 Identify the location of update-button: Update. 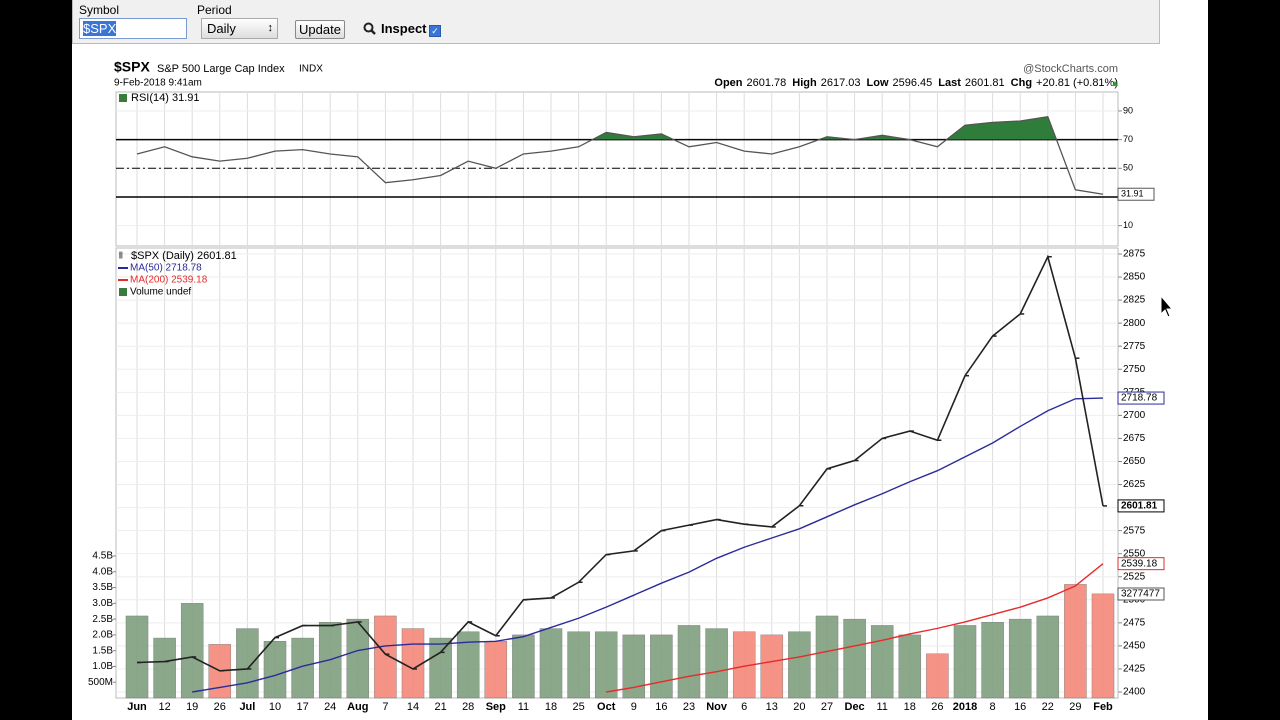
(320, 29).